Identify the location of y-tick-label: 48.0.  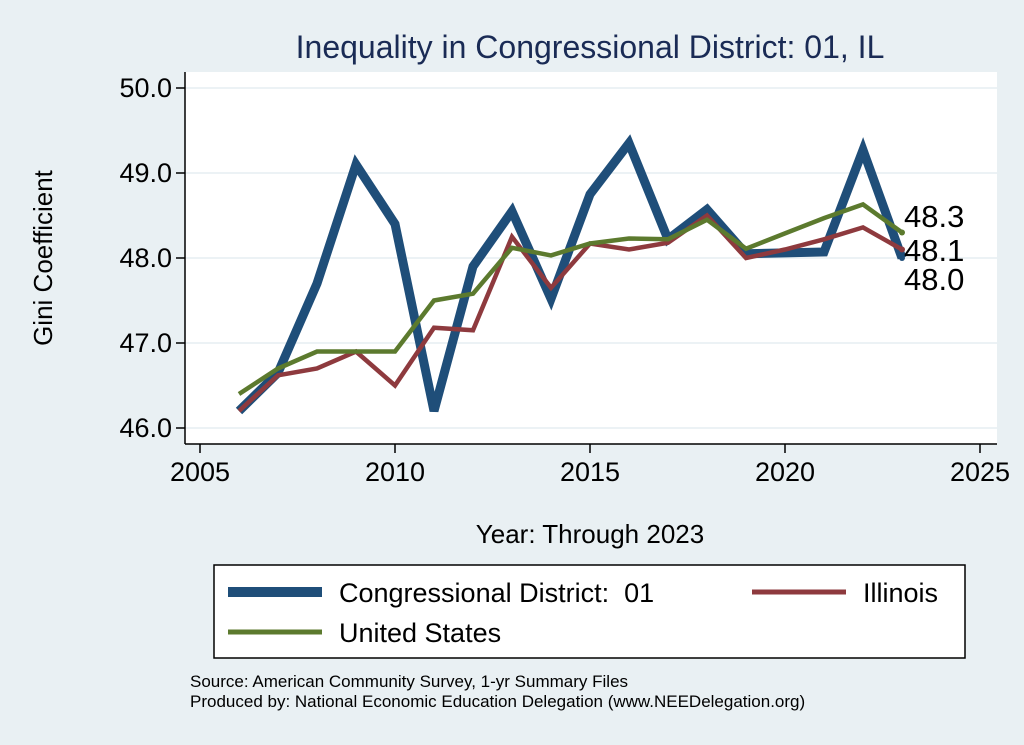
(145, 258).